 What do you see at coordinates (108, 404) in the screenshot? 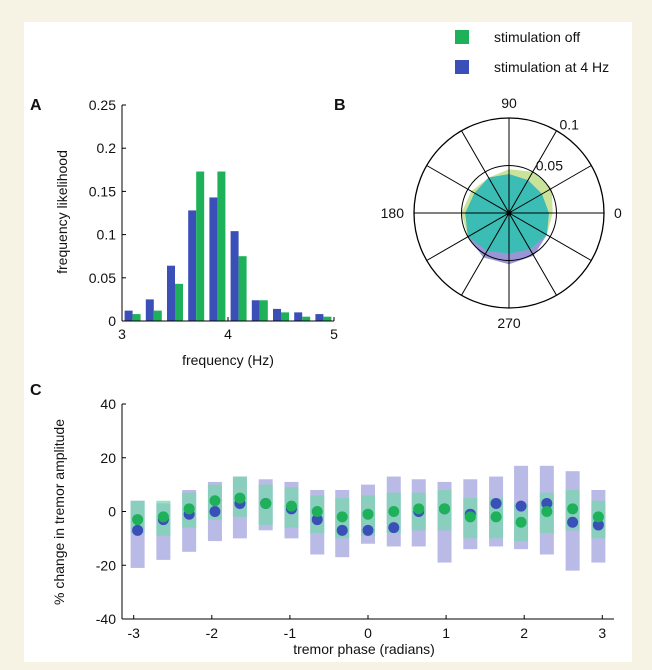
I see `panel-c-ytick-label: 40` at bounding box center [108, 404].